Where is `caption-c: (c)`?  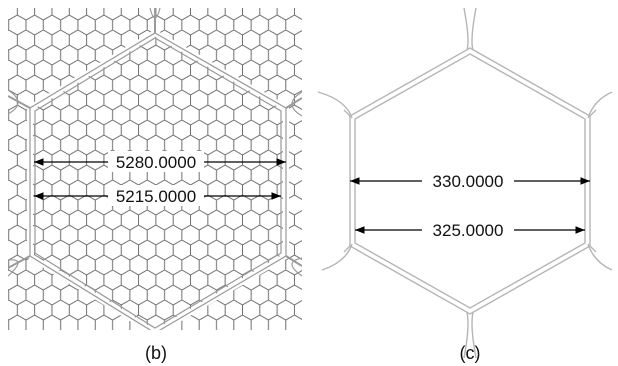 caption-c: (c) is located at coordinates (470, 353).